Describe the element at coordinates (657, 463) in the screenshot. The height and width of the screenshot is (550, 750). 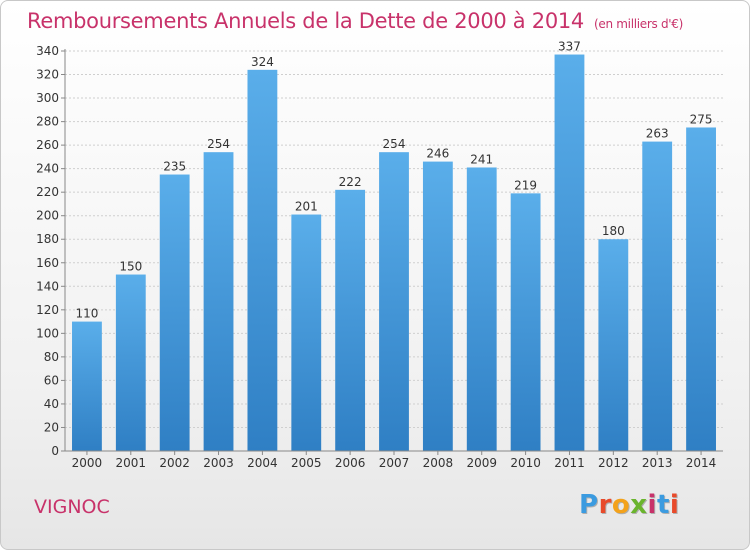
I see `x-tick-label: 2013` at that location.